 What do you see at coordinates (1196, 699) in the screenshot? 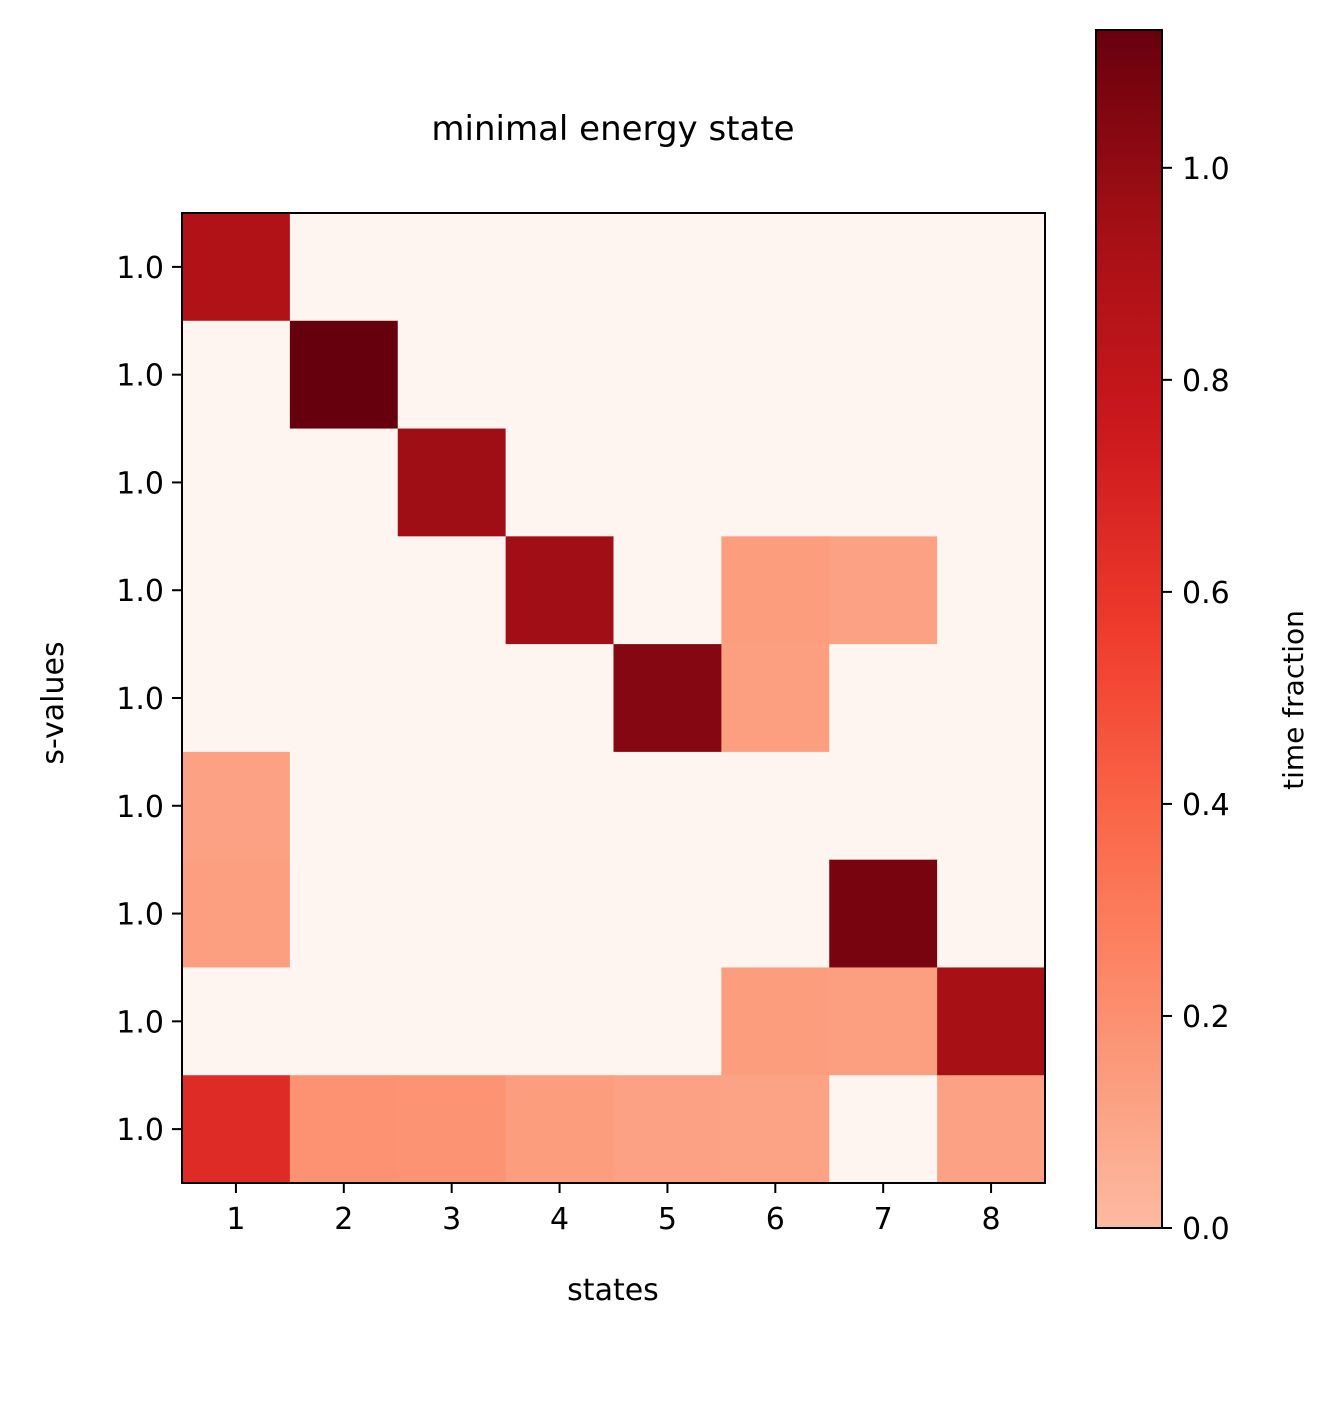
I see `colorbar-ticks: 0.0 0.2 0.4 0.6 0.8 1.0` at bounding box center [1196, 699].